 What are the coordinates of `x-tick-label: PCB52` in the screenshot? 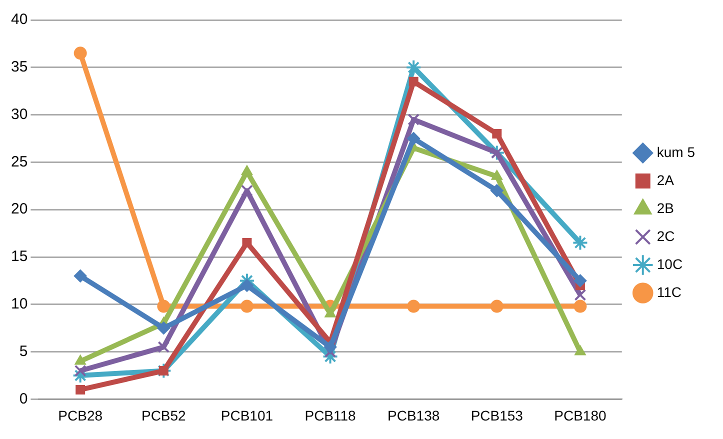 It's located at (163, 415).